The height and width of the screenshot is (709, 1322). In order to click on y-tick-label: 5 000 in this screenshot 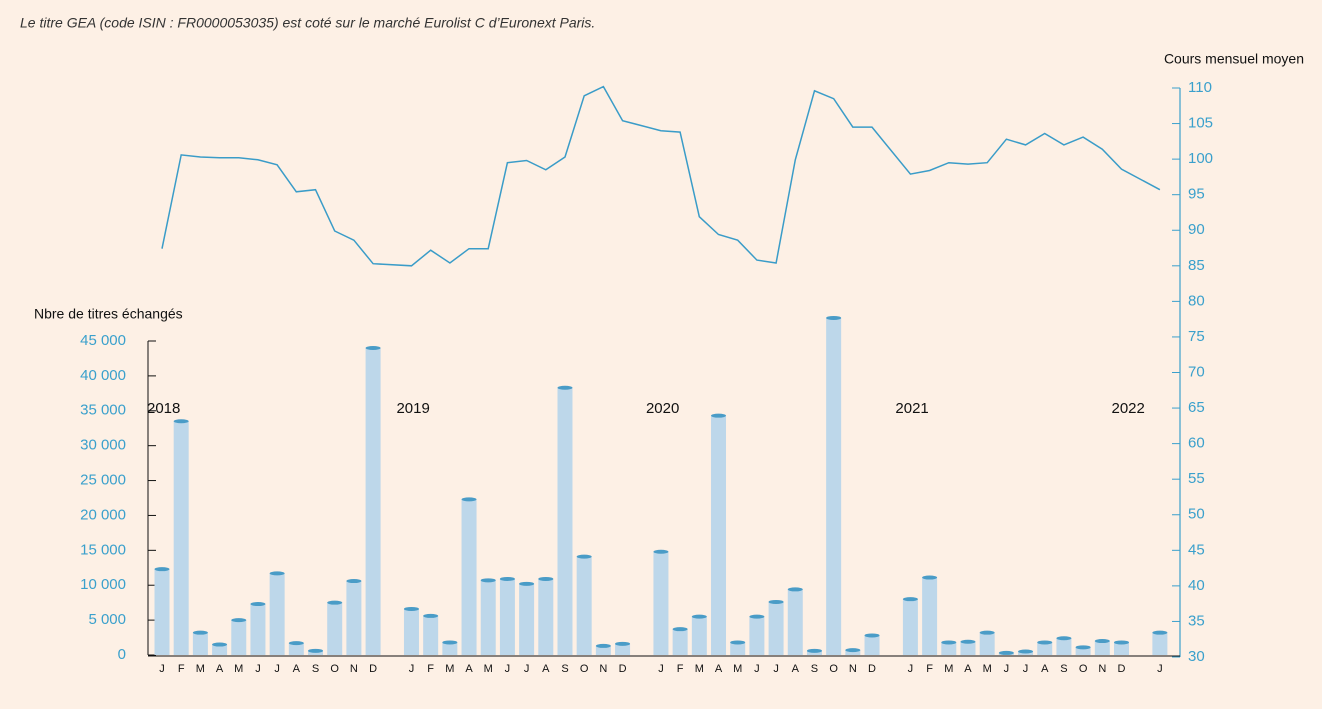, I will do `click(107, 619)`.